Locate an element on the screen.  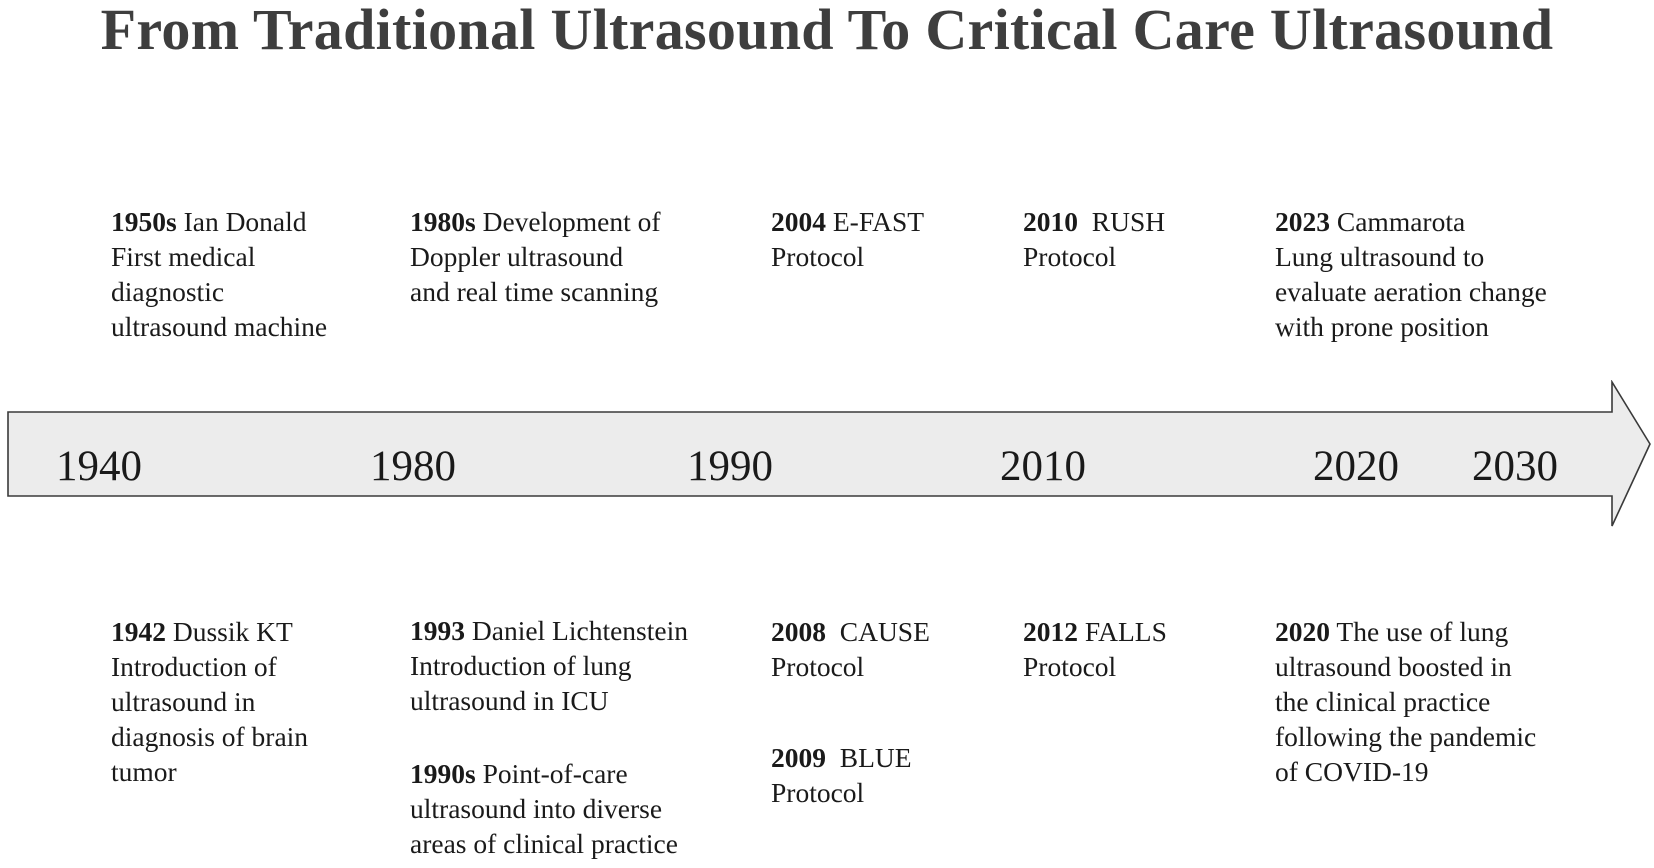
timeline-event: 2004 E-FAST Protocol is located at coordinates (847, 239).